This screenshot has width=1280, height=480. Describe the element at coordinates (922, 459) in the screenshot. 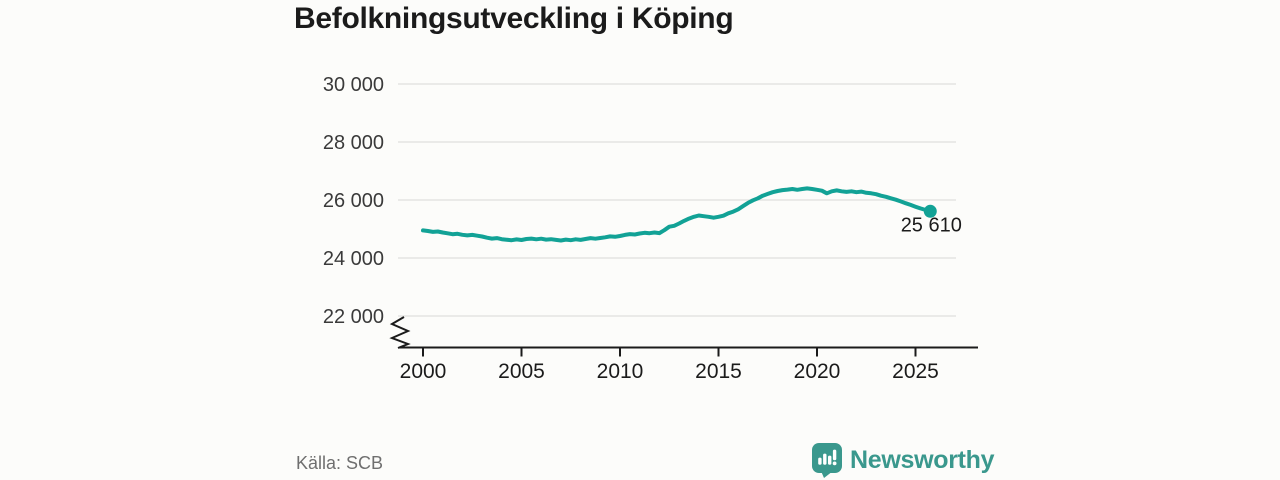

I see `newsworthy-wordmark: Newsworthy` at that location.